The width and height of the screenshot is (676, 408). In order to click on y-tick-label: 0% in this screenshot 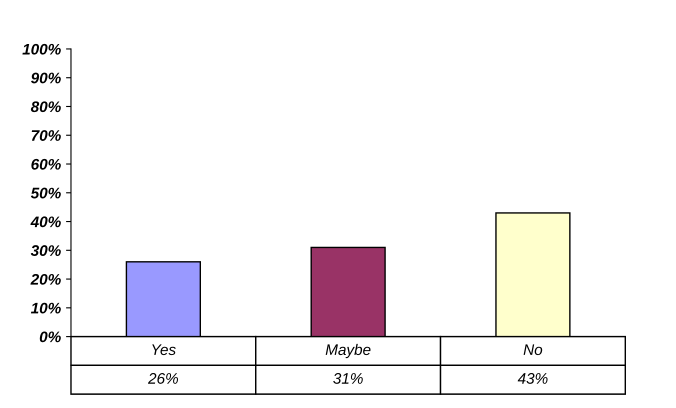, I will do `click(50, 336)`.